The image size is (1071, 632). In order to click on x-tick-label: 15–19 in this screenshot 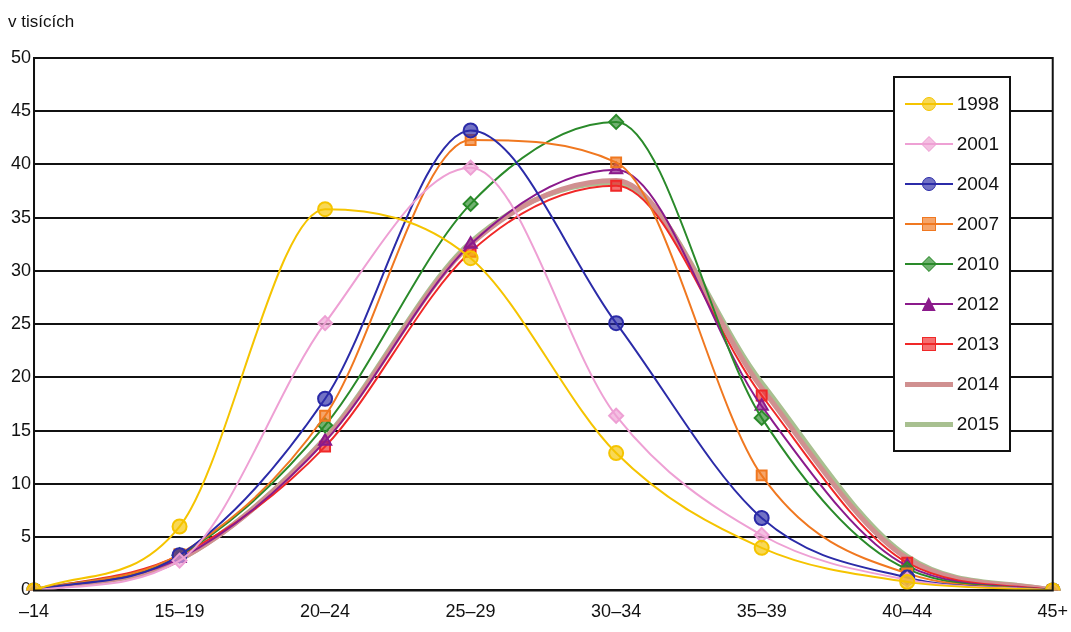, I will do `click(179, 611)`.